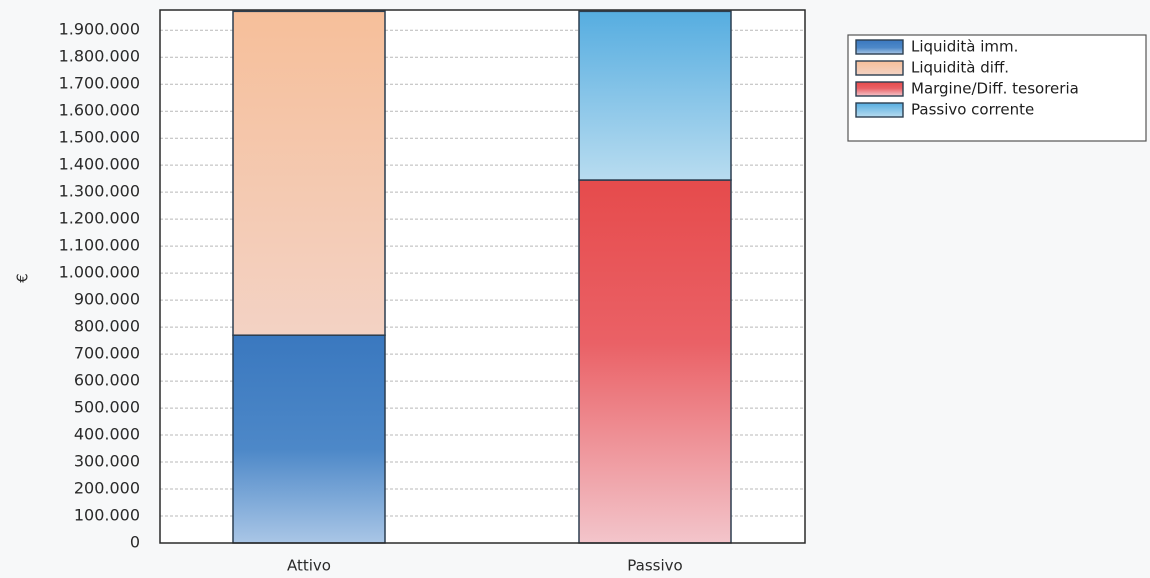 The image size is (1150, 578). I want to click on legend-label: Margine/Diff. tesoreria, so click(995, 89).